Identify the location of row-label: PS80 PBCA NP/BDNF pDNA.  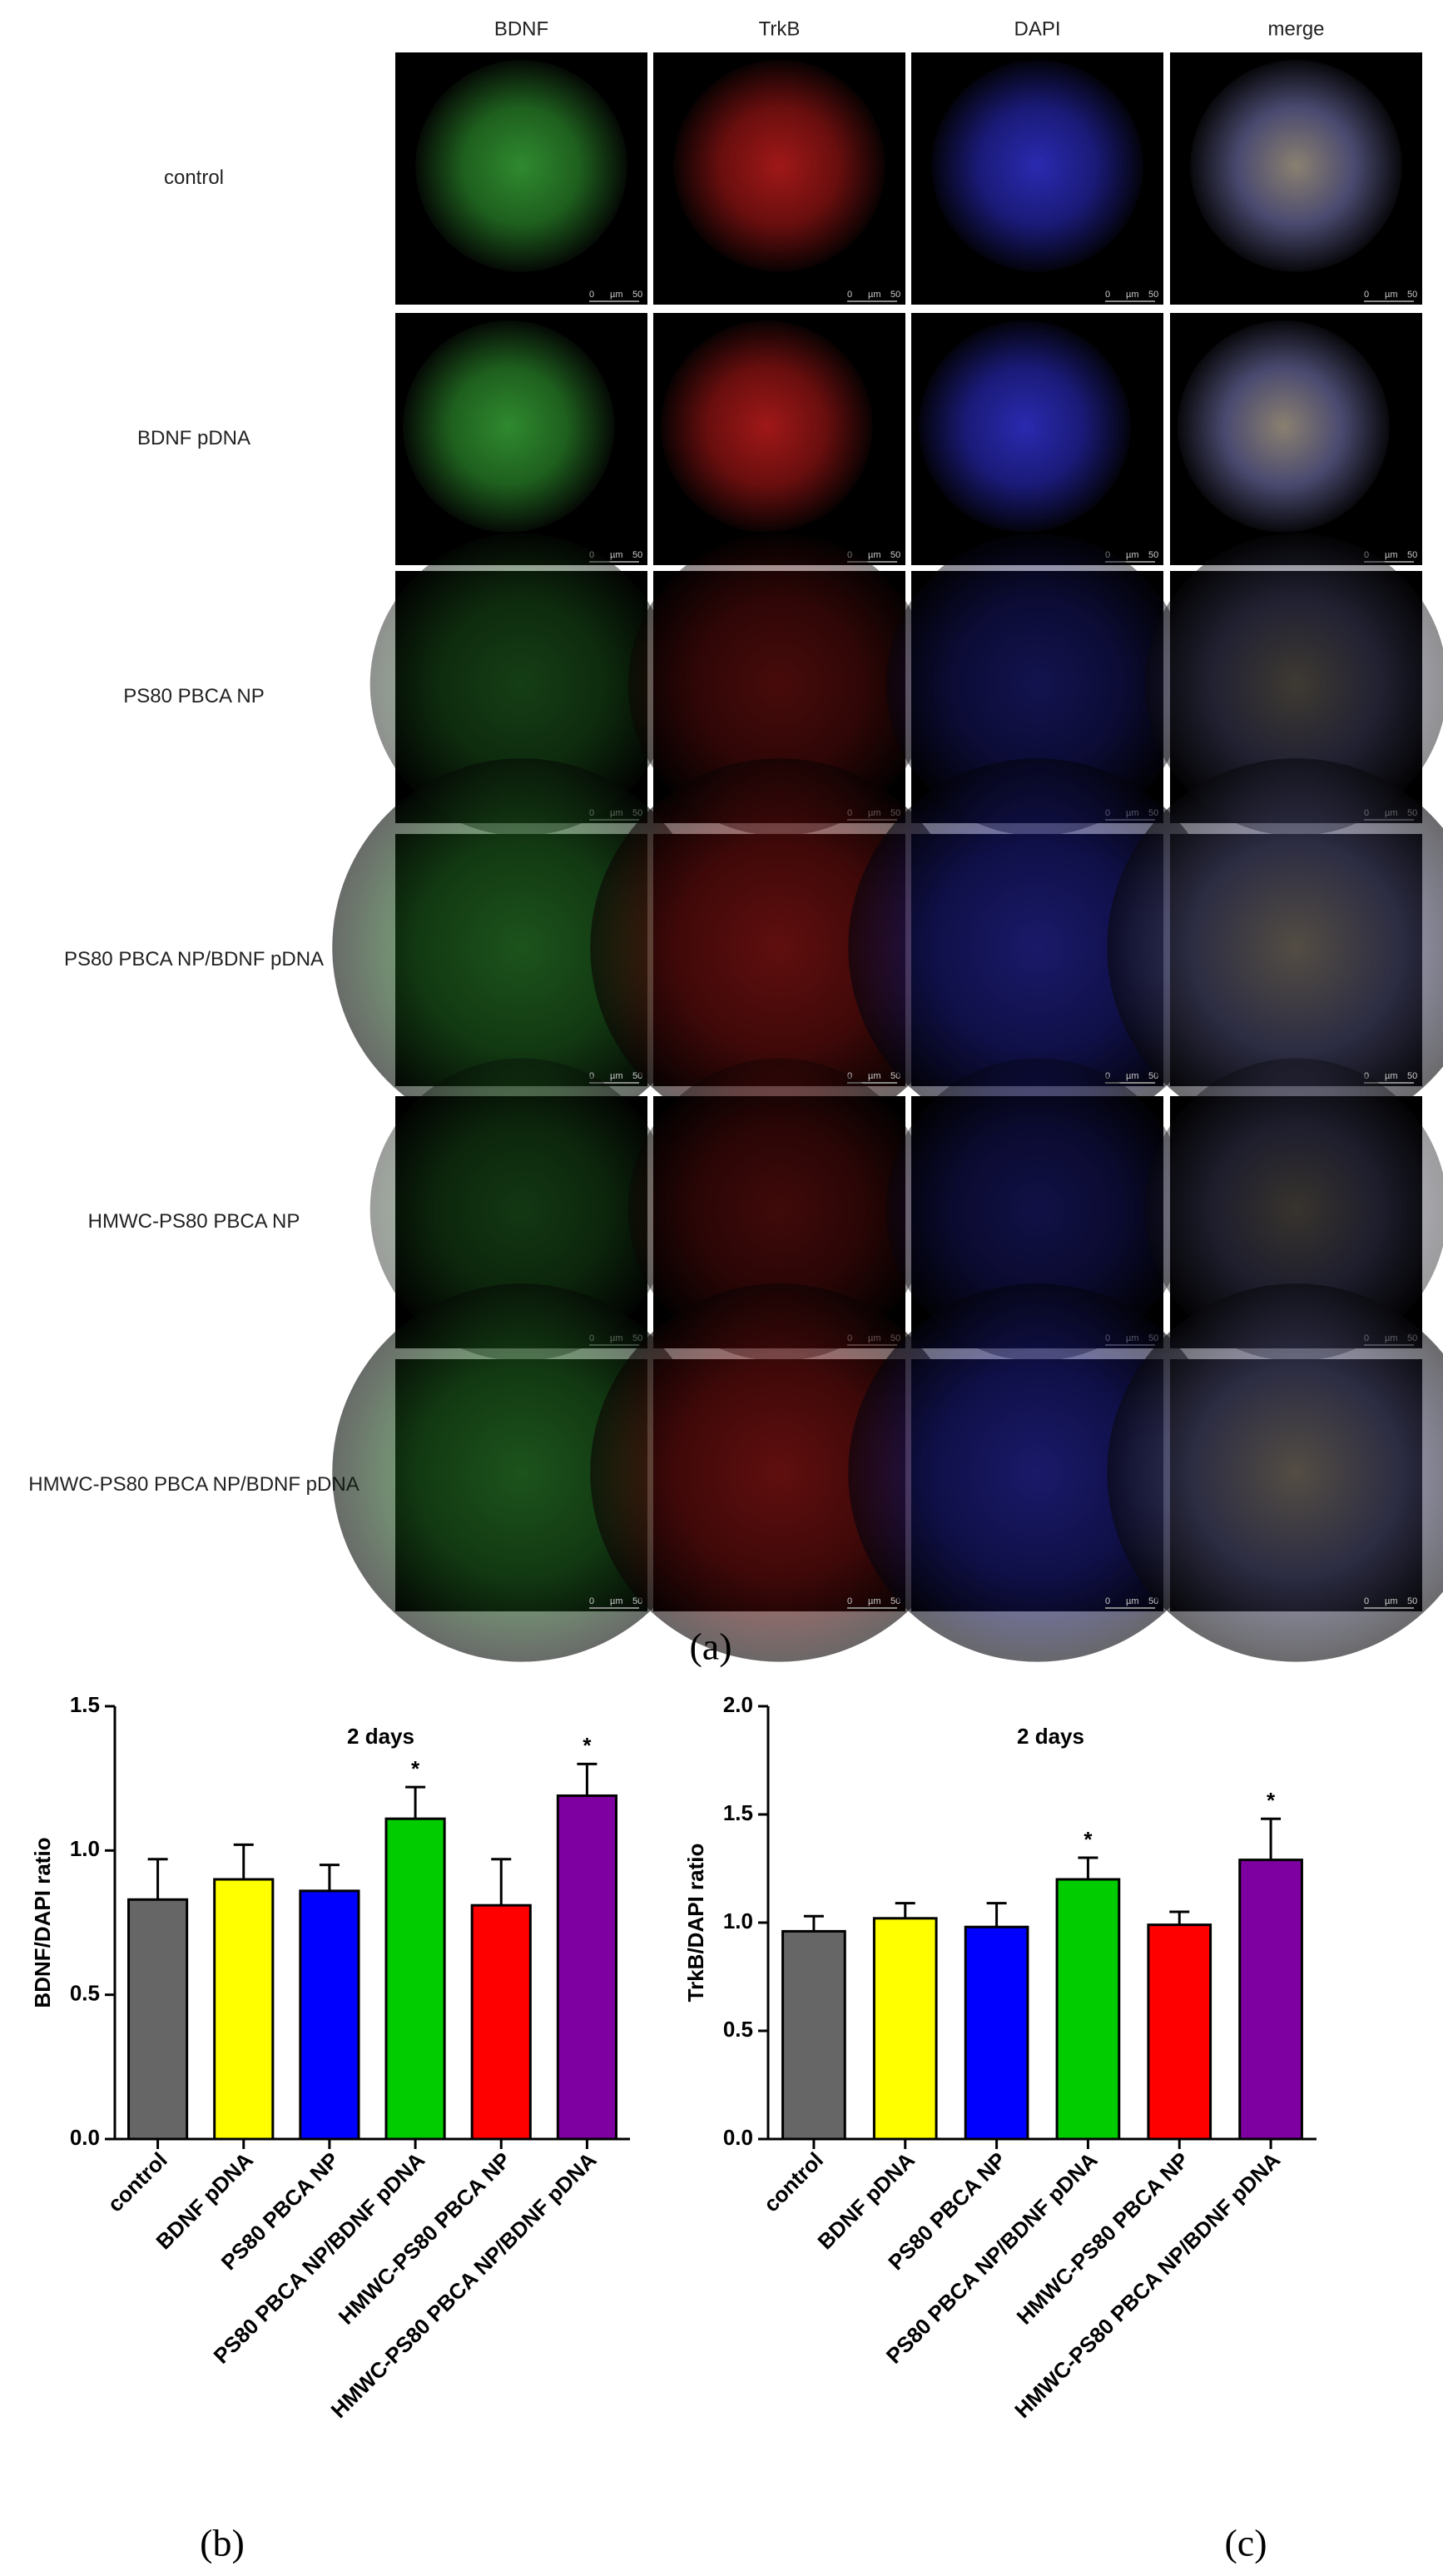
(194, 959).